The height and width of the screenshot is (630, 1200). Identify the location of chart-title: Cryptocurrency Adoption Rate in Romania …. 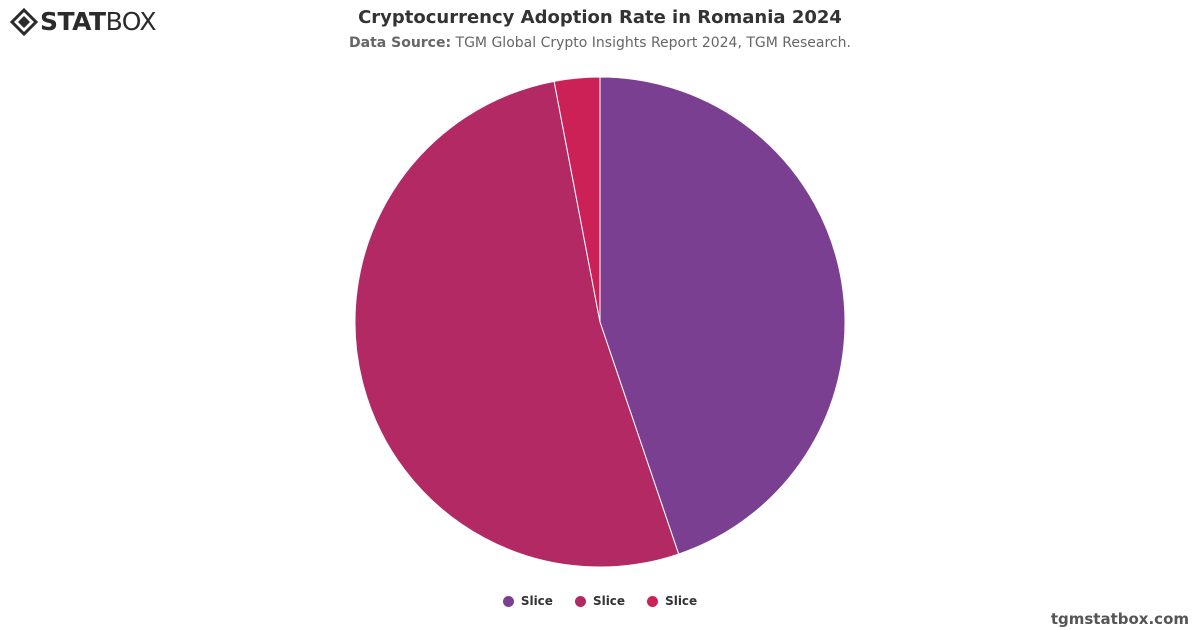
(600, 17).